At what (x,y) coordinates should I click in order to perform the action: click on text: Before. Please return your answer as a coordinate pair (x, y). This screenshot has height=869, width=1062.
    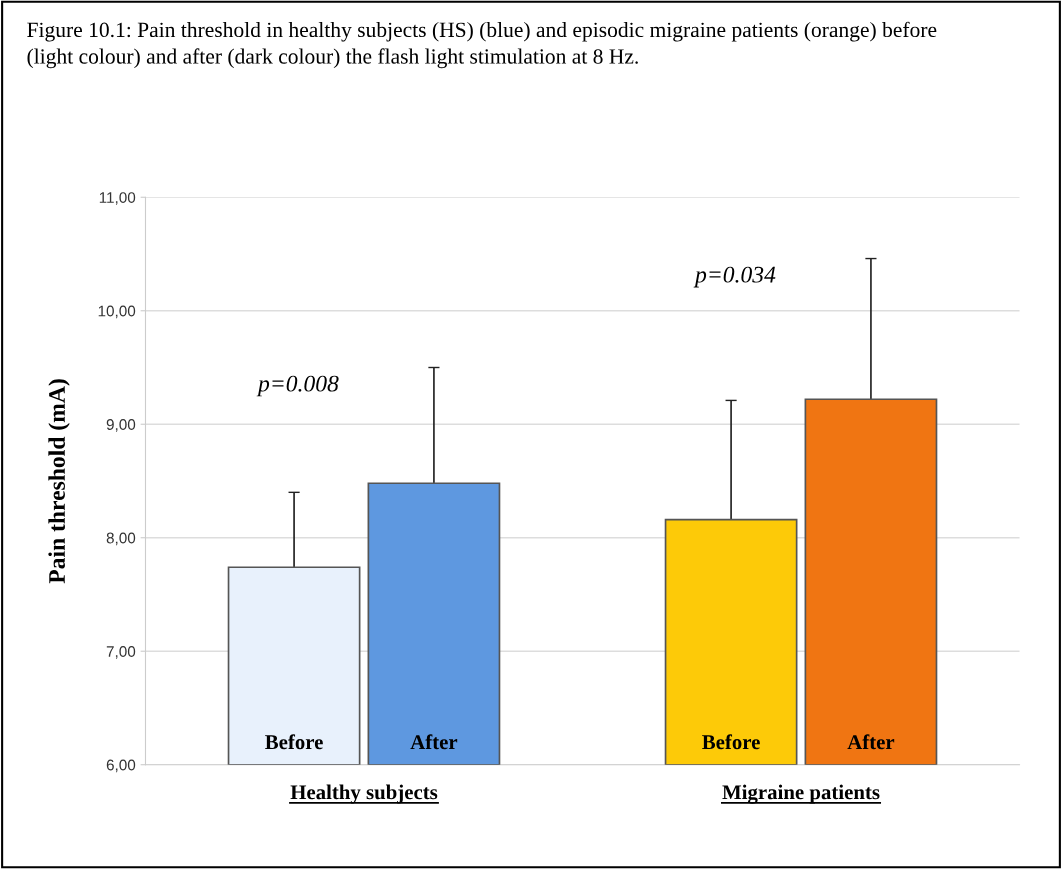
    Looking at the image, I should click on (731, 742).